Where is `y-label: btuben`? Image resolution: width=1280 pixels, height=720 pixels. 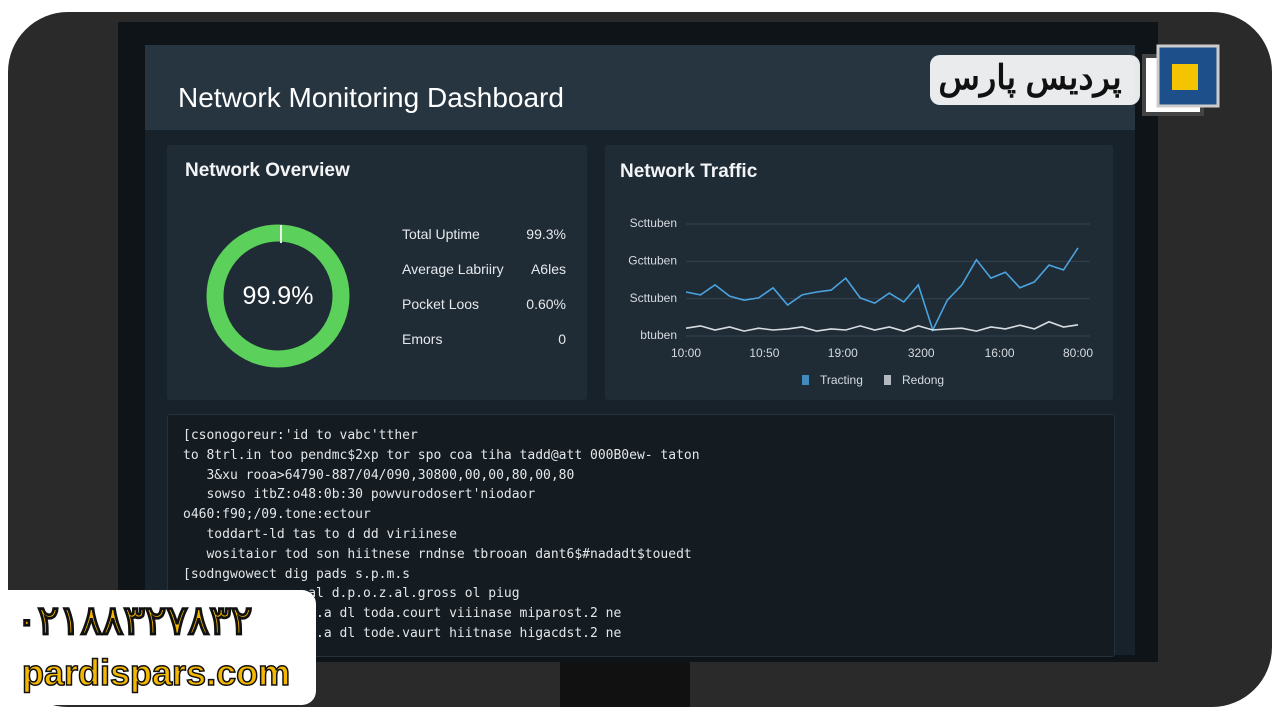 y-label: btuben is located at coordinates (658, 335).